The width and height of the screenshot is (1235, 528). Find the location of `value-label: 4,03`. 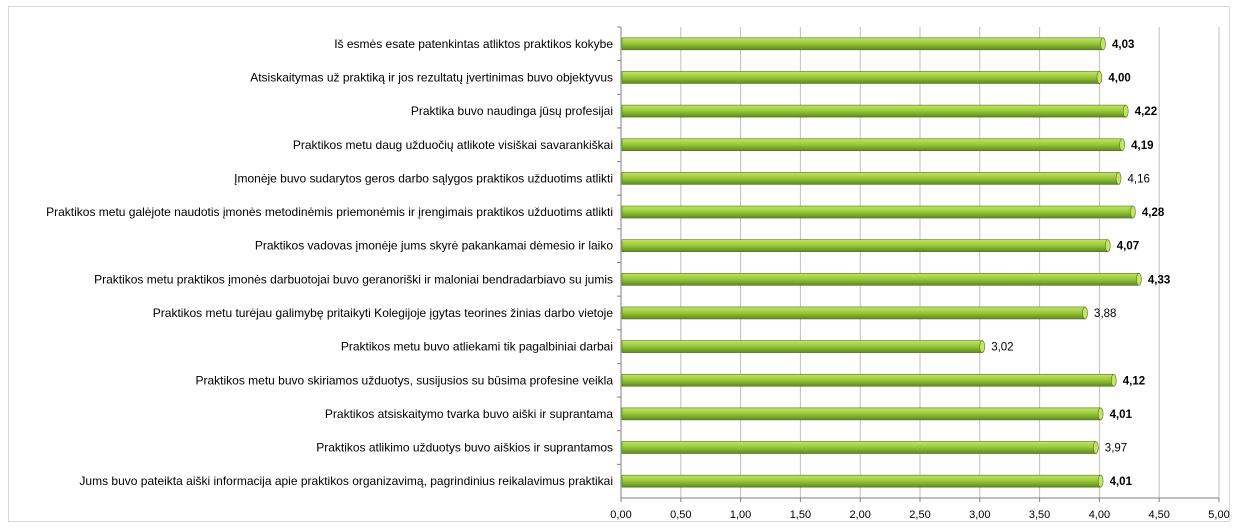

value-label: 4,03 is located at coordinates (1123, 45).